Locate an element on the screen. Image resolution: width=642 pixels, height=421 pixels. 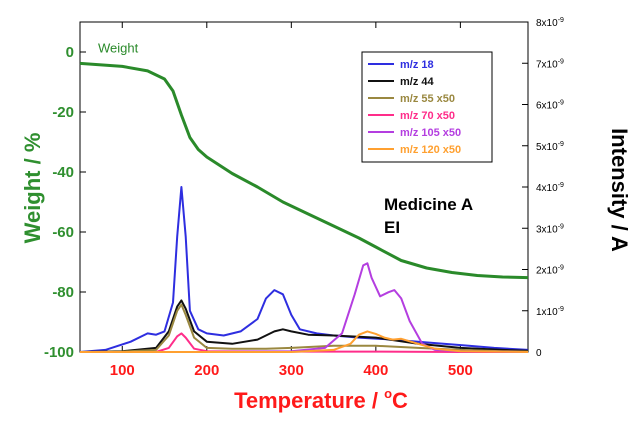
y-right-tick-label: 3x10⁻⁹ is located at coordinates (550, 229).